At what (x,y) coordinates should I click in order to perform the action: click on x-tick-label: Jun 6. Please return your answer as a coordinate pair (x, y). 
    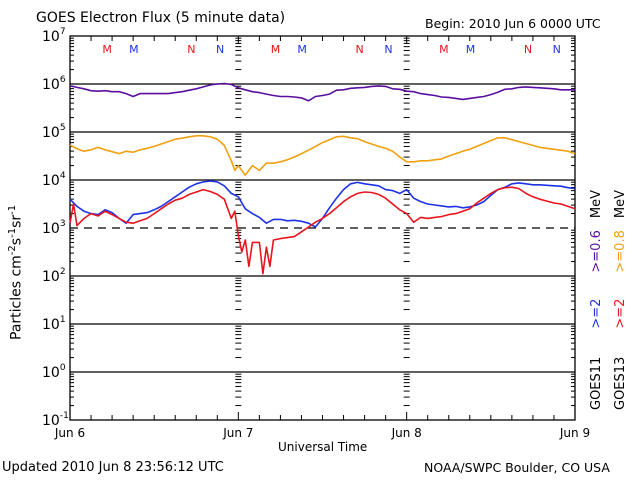
    Looking at the image, I should click on (69, 433).